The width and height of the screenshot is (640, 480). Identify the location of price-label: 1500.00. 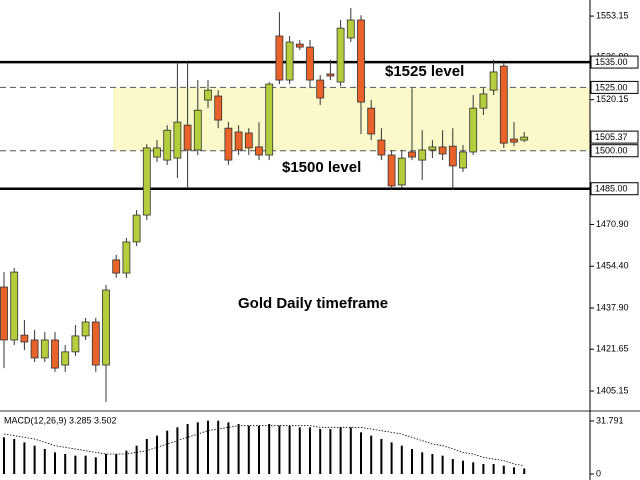
(611, 151).